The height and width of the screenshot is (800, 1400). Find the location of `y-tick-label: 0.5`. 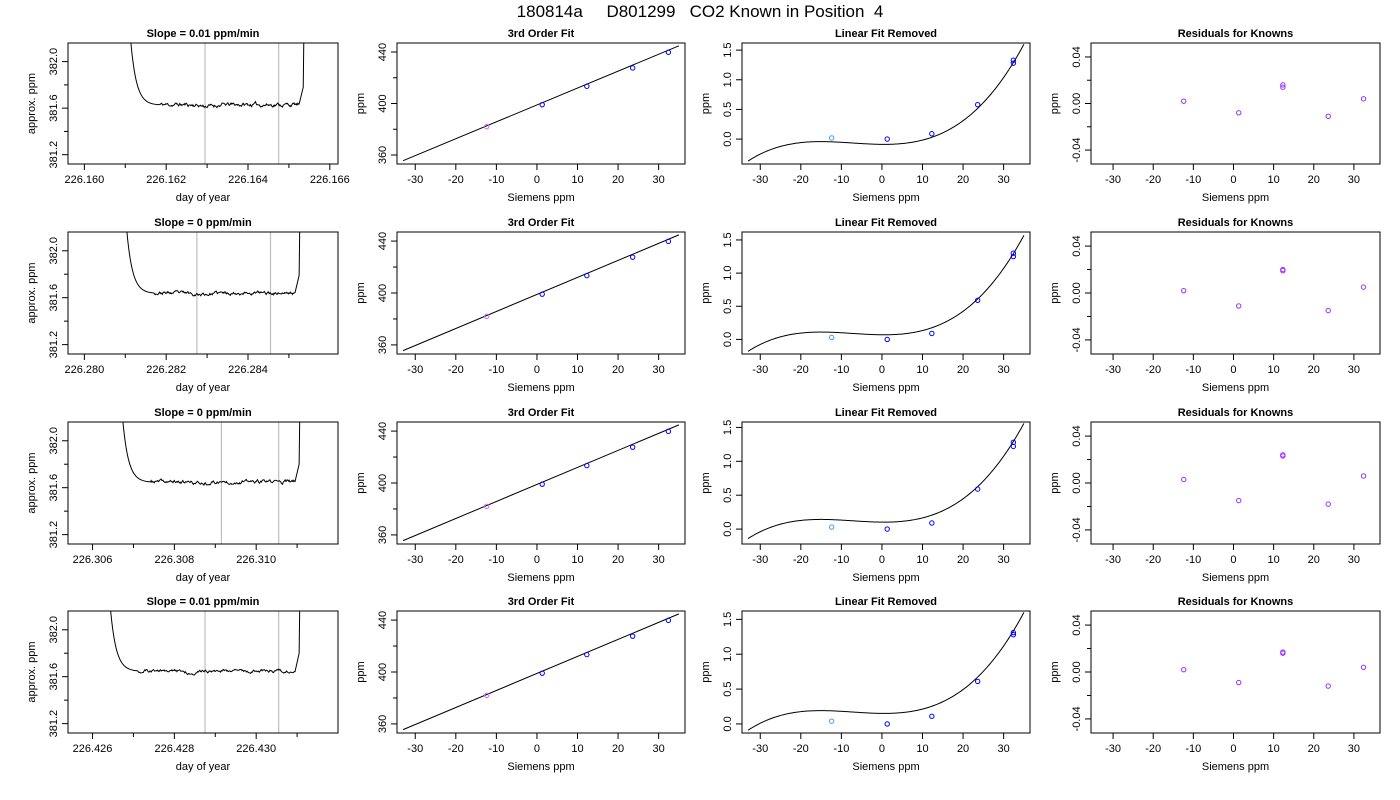

y-tick-label: 0.5 is located at coordinates (728, 306).